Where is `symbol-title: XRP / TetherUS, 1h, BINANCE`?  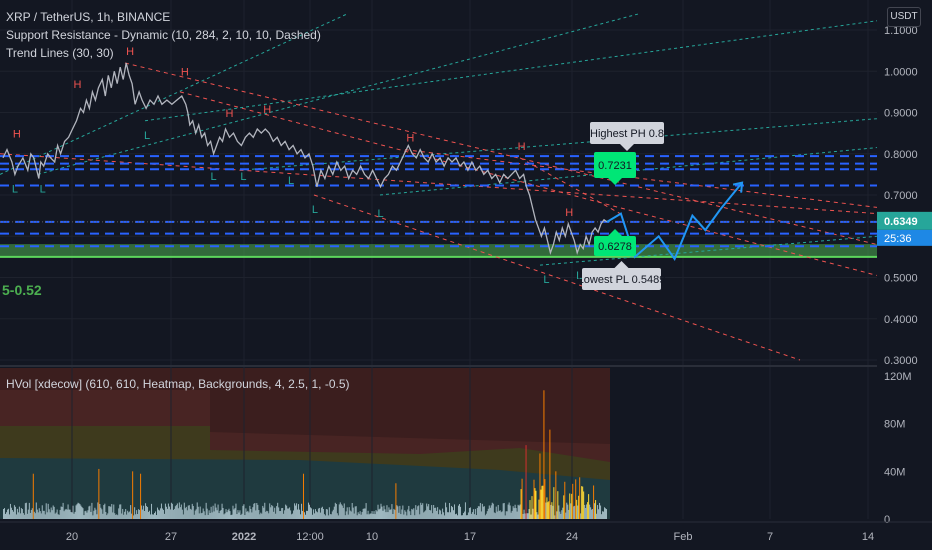 symbol-title: XRP / TetherUS, 1h, BINANCE is located at coordinates (88, 17).